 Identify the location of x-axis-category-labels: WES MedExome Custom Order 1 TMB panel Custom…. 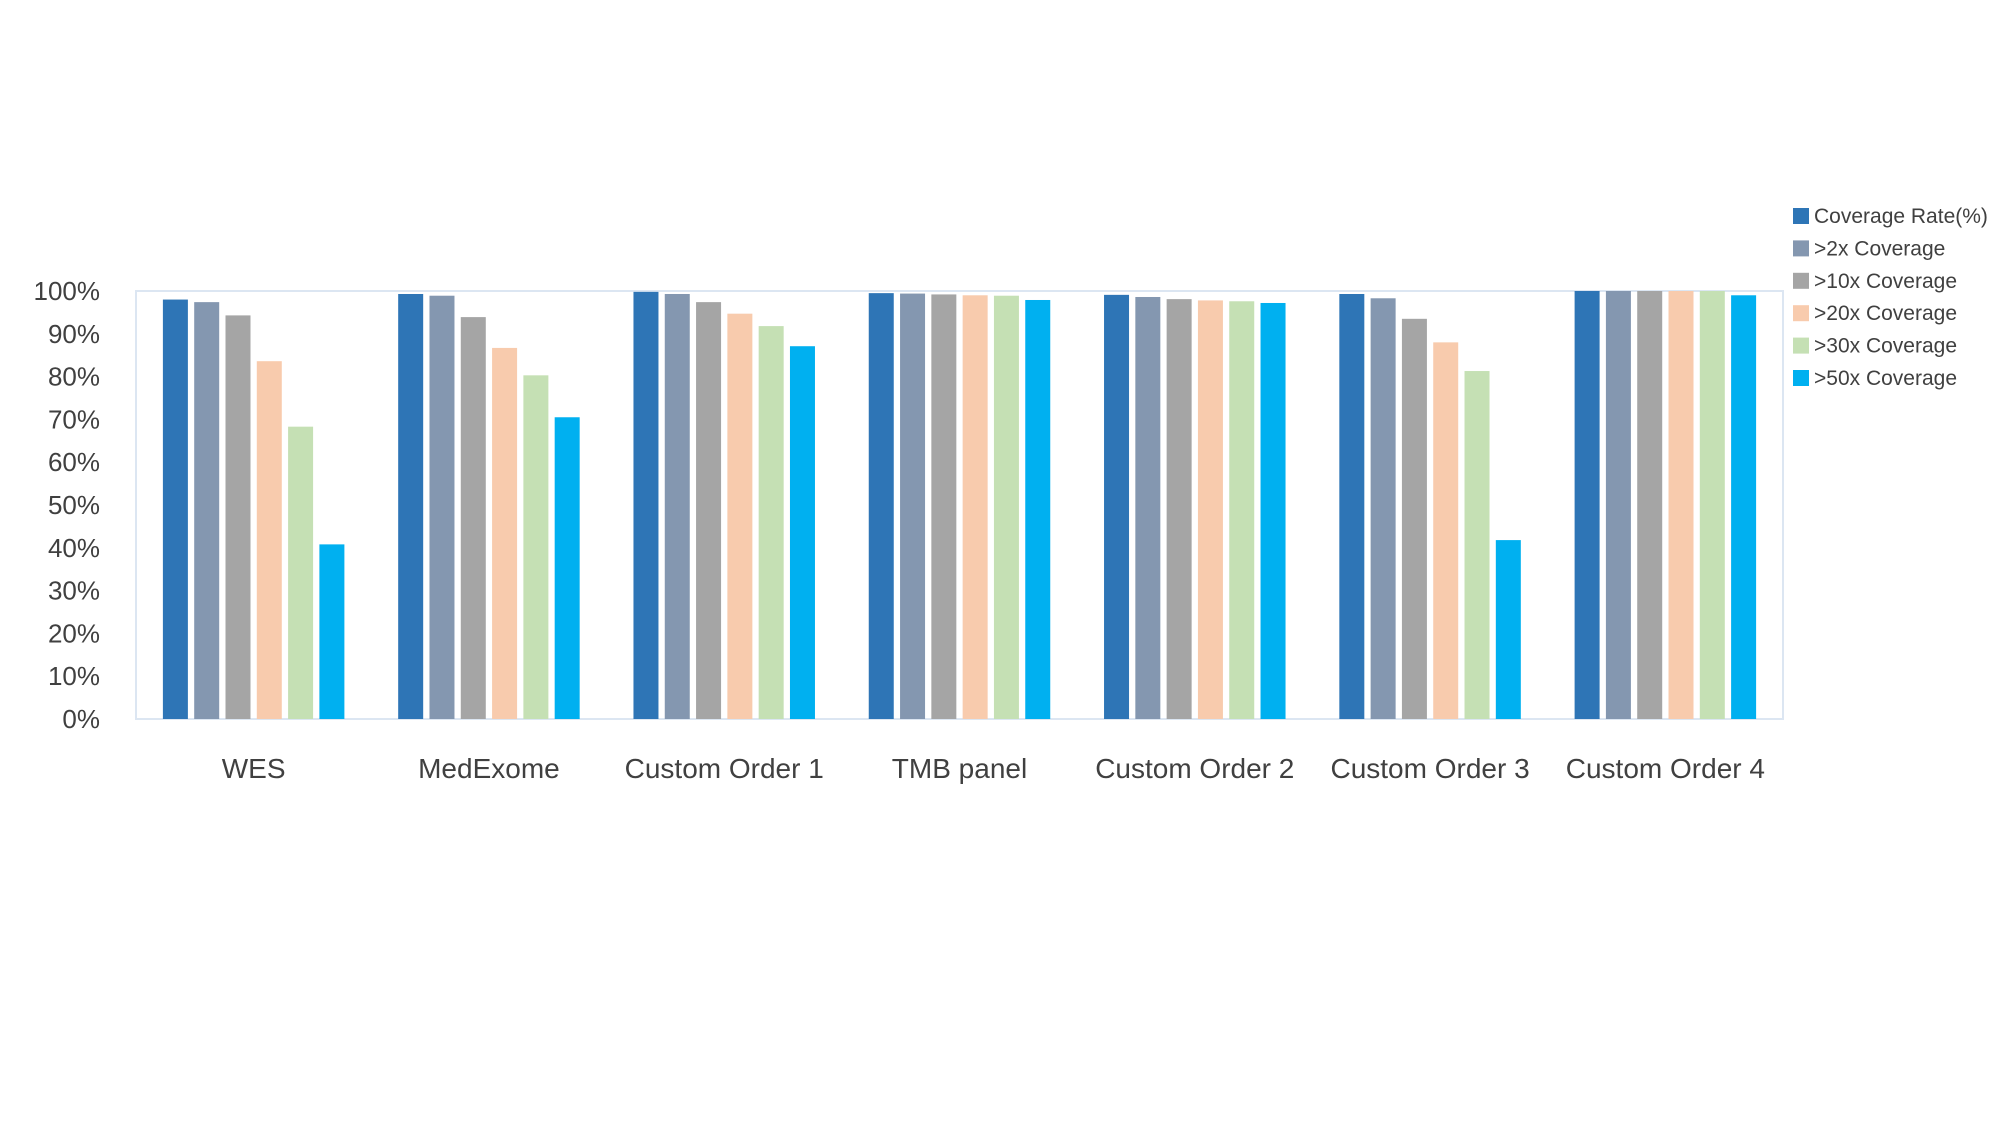
(993, 768).